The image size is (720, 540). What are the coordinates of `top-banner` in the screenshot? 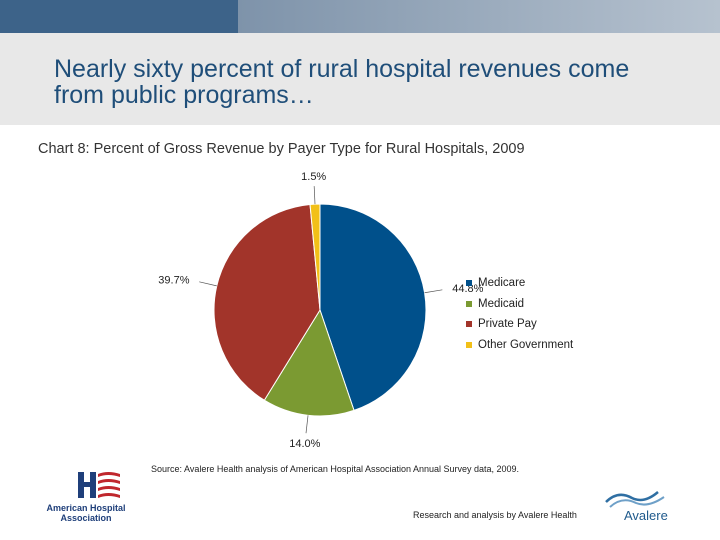 It's located at (360, 16).